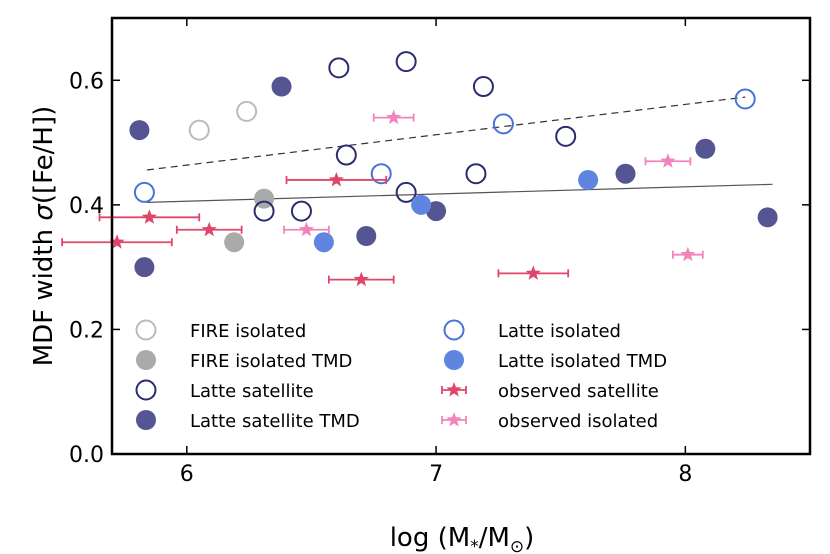  I want to click on legend-item-obs_sat: observed satellite, so click(550, 391).